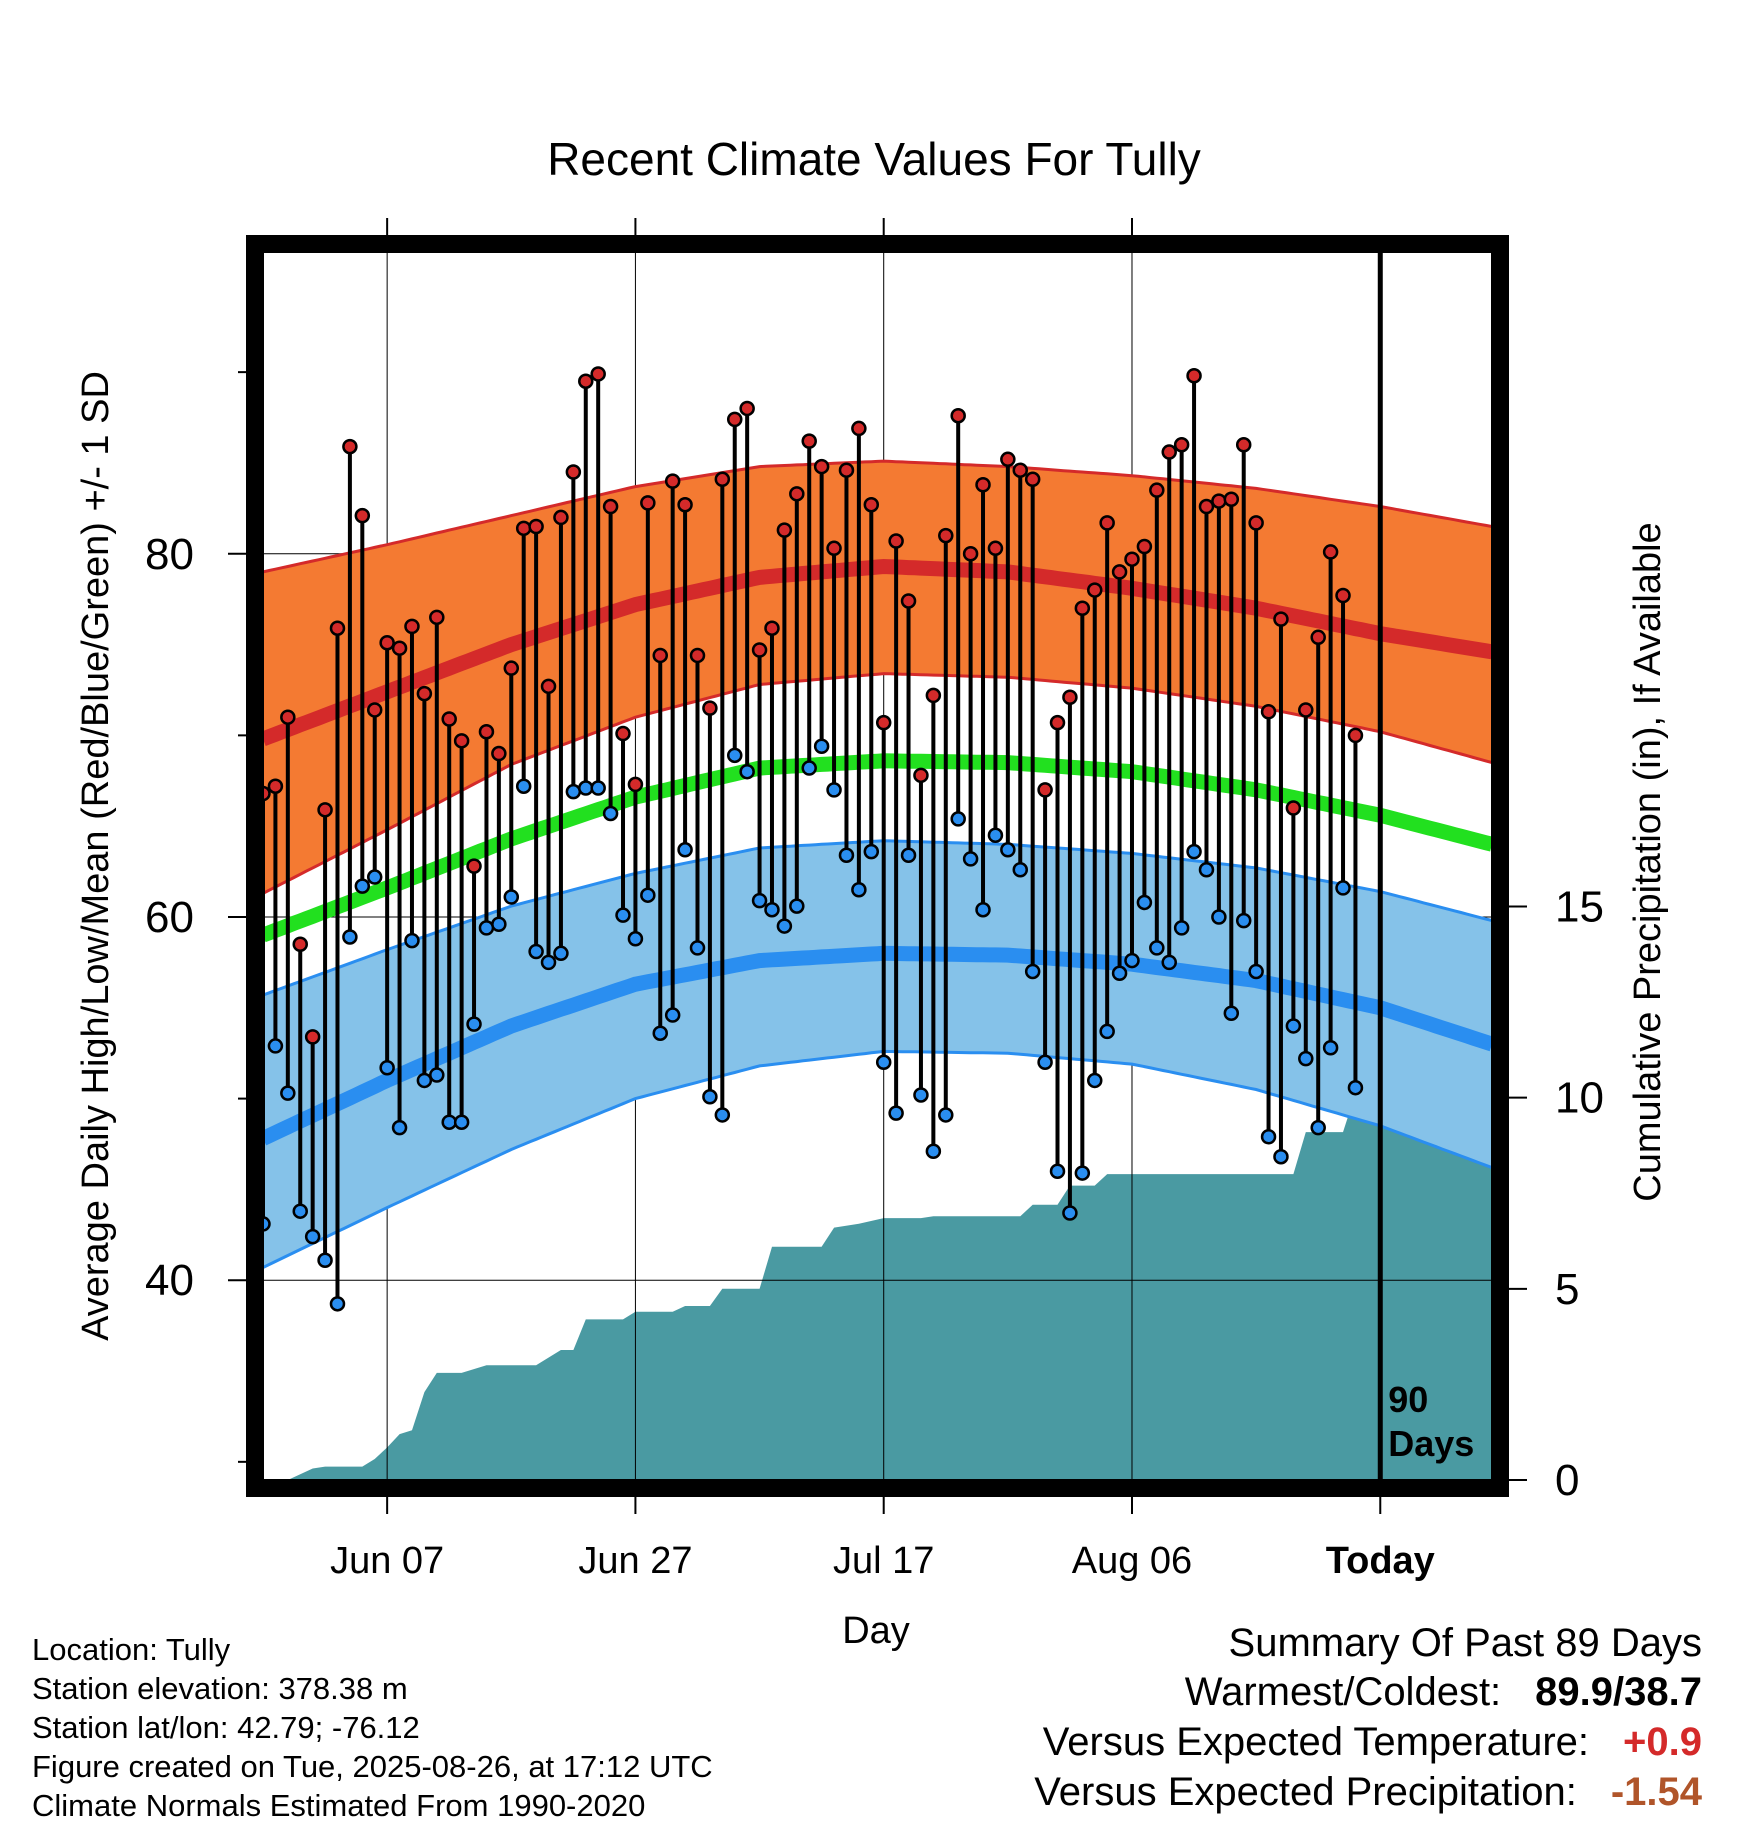  I want to click on y-right-tick-label: 10, so click(1579, 1098).